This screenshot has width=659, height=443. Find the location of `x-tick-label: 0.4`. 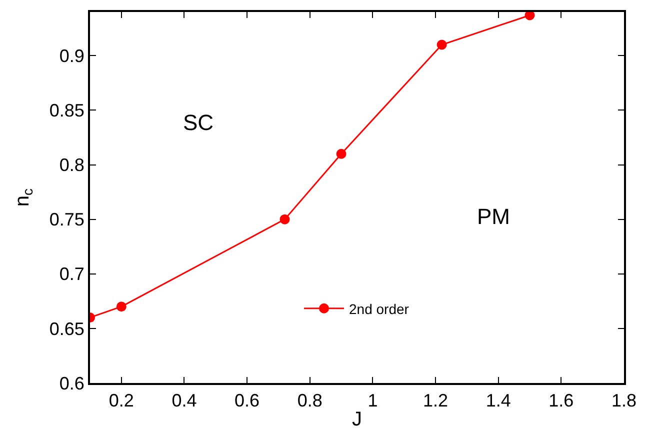

x-tick-label: 0.4 is located at coordinates (184, 400).